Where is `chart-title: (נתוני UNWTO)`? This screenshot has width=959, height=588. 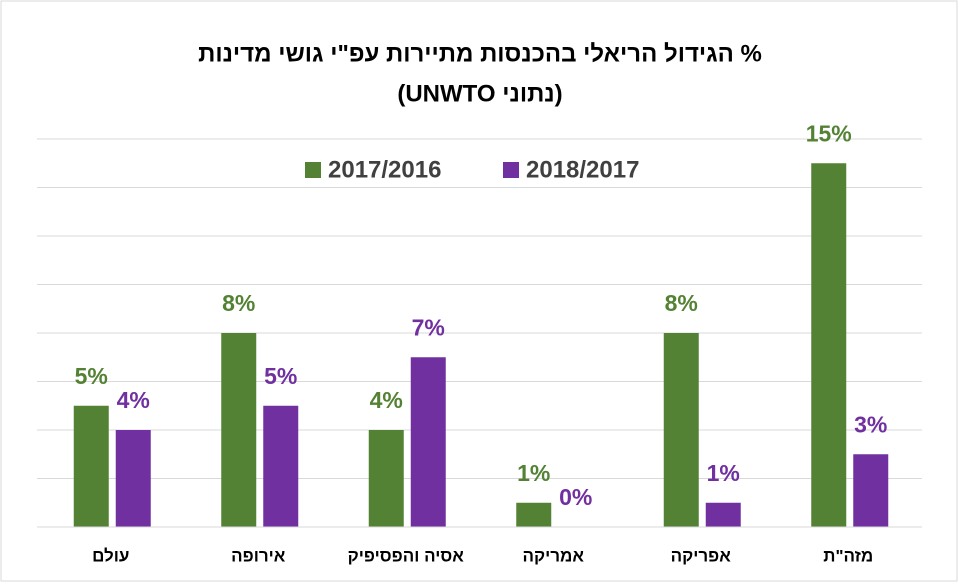 chart-title: (נתוני UNWTO) is located at coordinates (479, 93).